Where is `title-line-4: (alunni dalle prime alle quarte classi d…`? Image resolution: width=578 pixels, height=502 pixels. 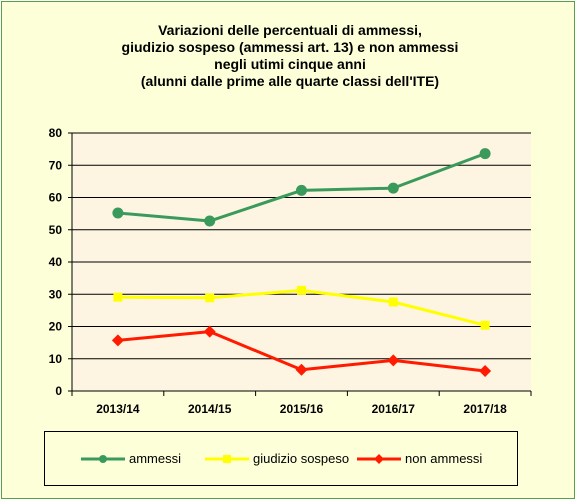 title-line-4: (alunni dalle prime alle quarte classi d… is located at coordinates (290, 81).